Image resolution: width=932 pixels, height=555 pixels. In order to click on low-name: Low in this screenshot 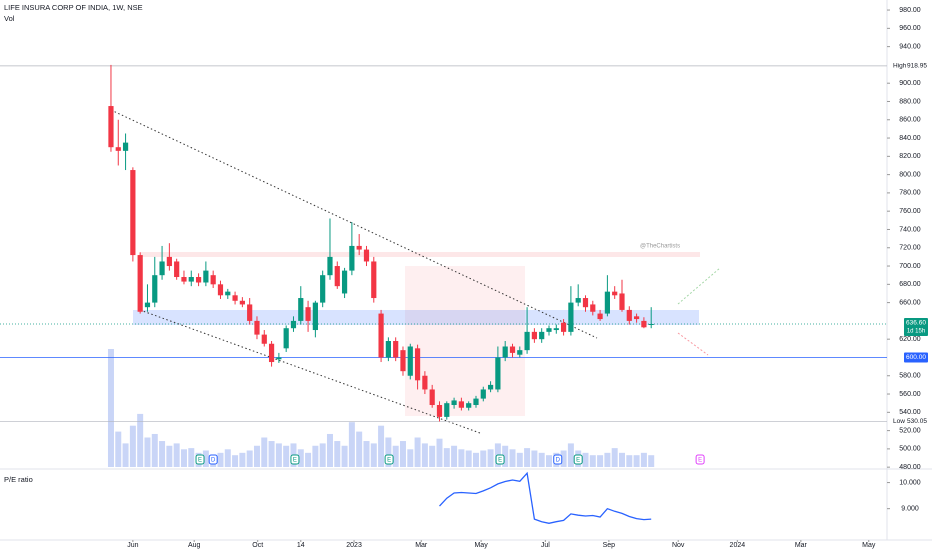, I will do `click(899, 421)`.